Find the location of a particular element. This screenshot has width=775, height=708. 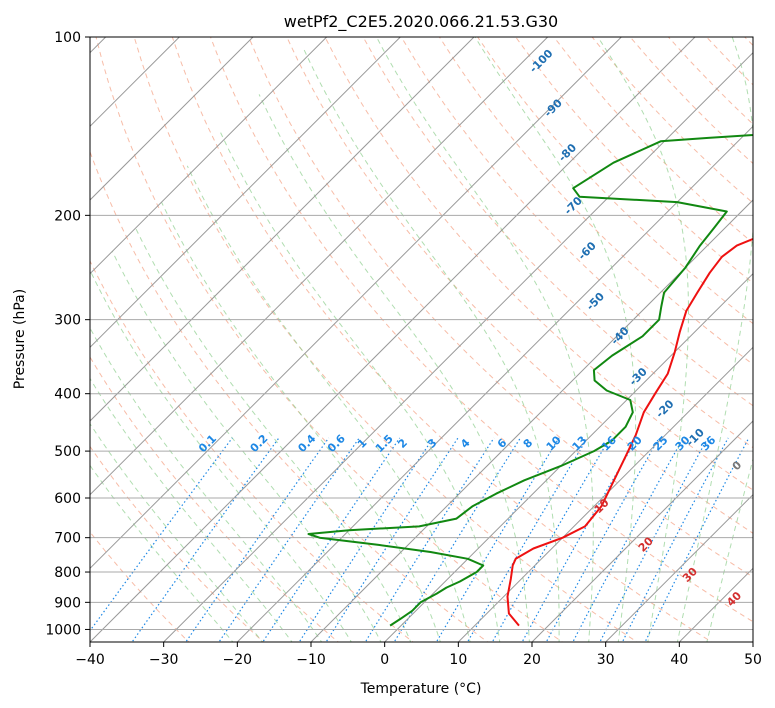

x-tick-label: 0 is located at coordinates (384, 660).